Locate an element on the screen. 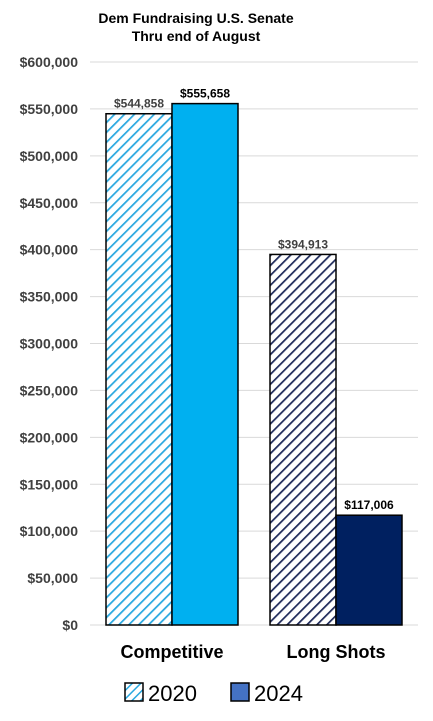  y-tick-label: $0 is located at coordinates (70, 625).